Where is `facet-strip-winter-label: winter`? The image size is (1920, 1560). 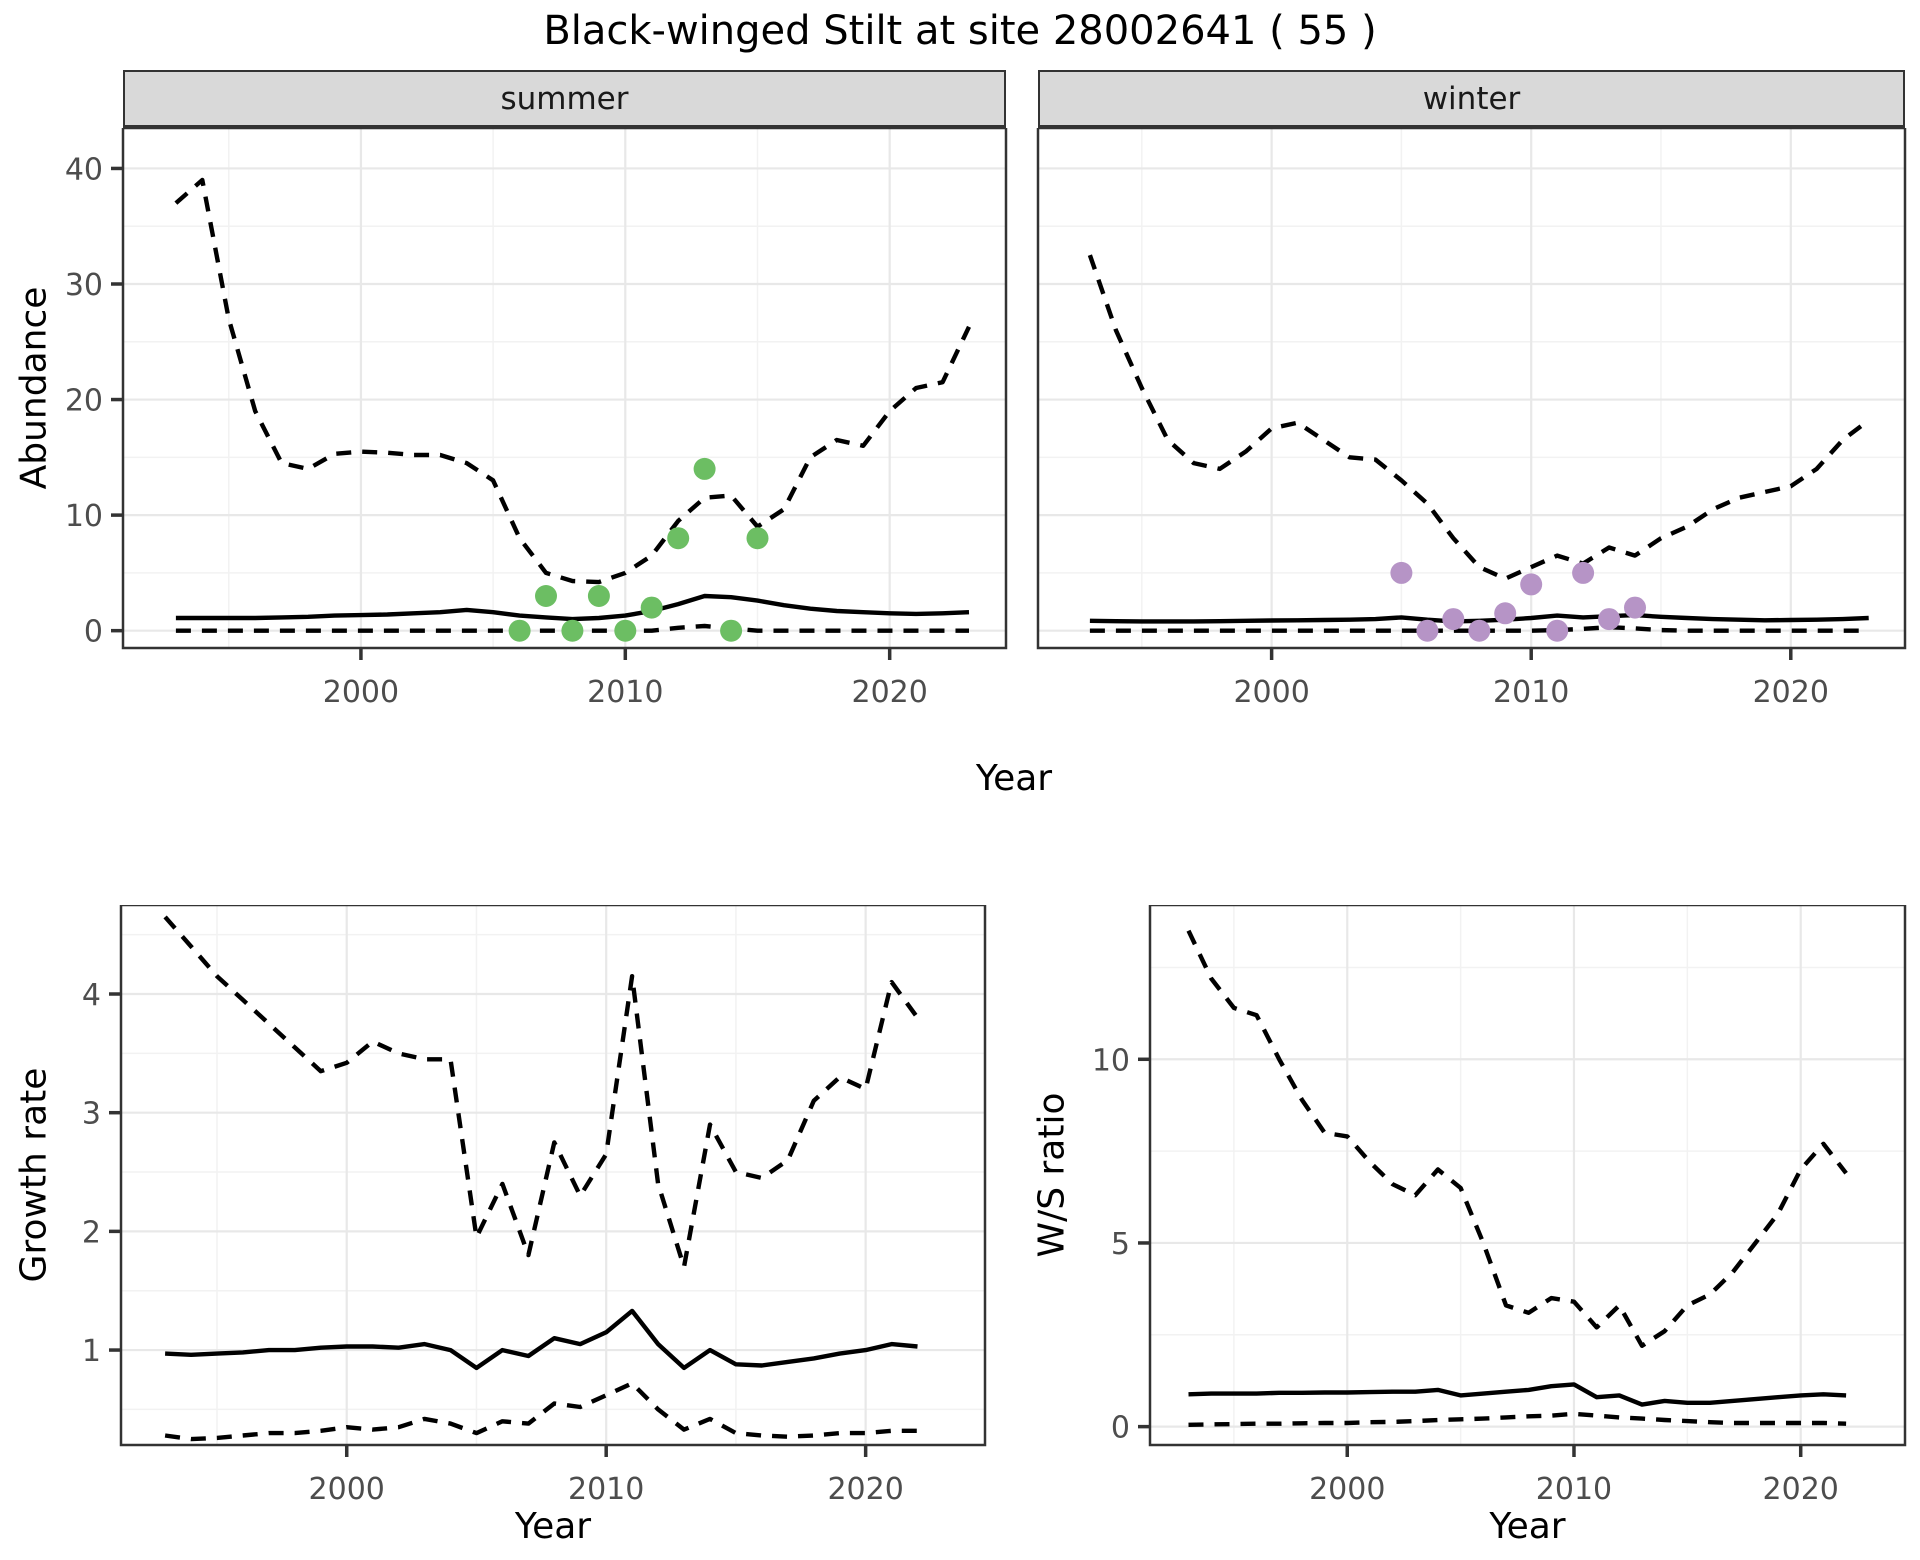 facet-strip-winter-label: winter is located at coordinates (1471, 98).